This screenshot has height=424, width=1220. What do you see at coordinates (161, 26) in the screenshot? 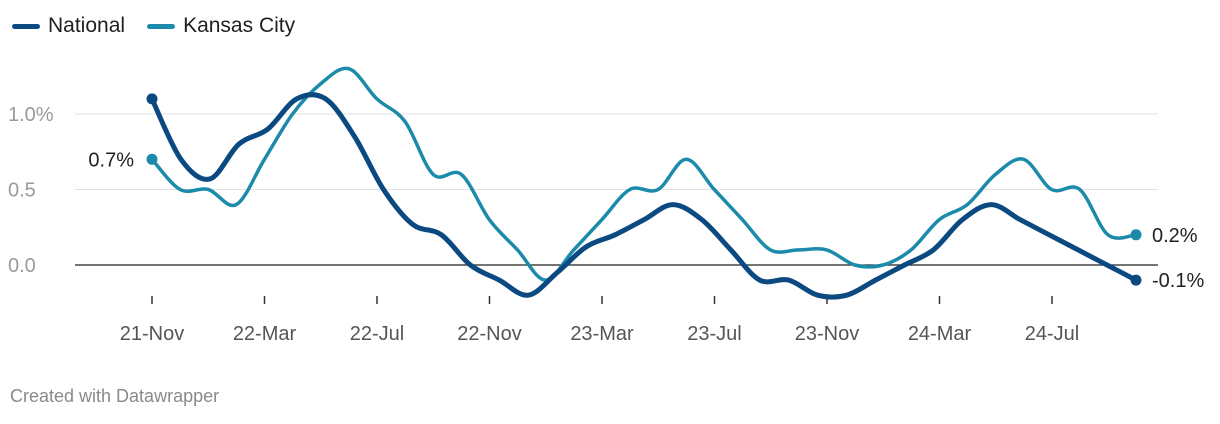
I see `legend-swatch-kansas-city` at bounding box center [161, 26].